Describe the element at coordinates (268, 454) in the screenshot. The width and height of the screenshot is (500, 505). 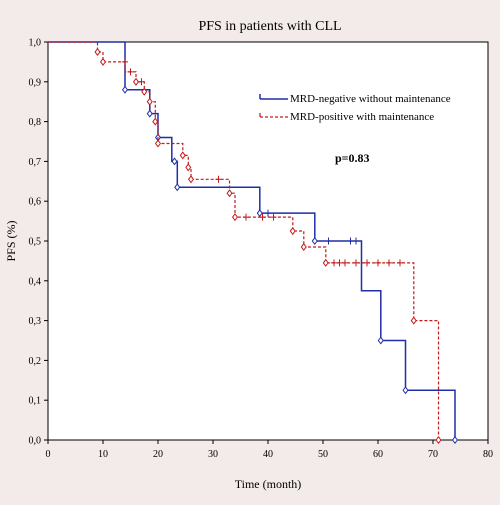
I see `x-tick-label: 40` at that location.